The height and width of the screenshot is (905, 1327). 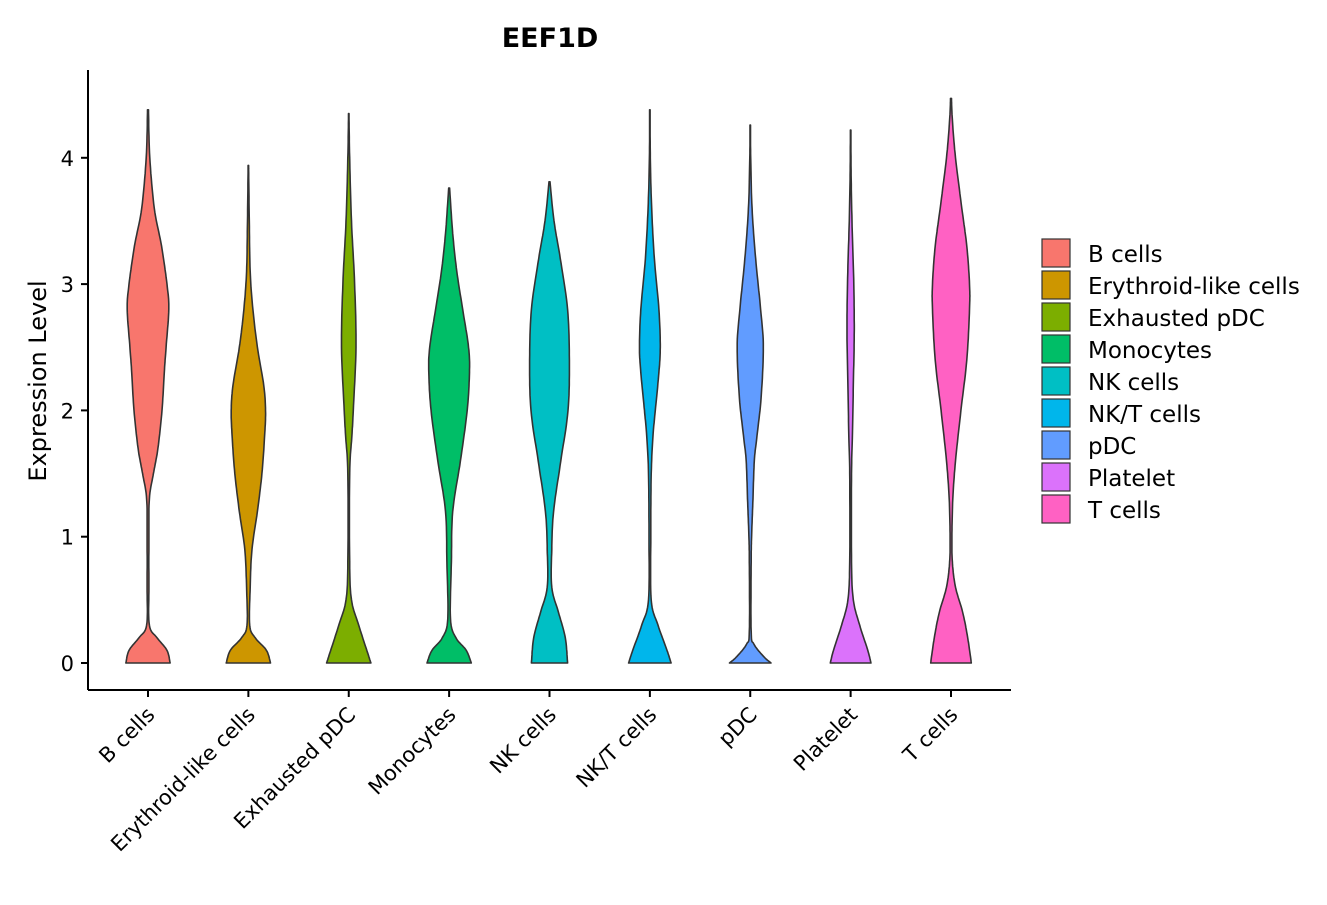 What do you see at coordinates (1150, 351) in the screenshot?
I see `legend-label: Monocytes` at bounding box center [1150, 351].